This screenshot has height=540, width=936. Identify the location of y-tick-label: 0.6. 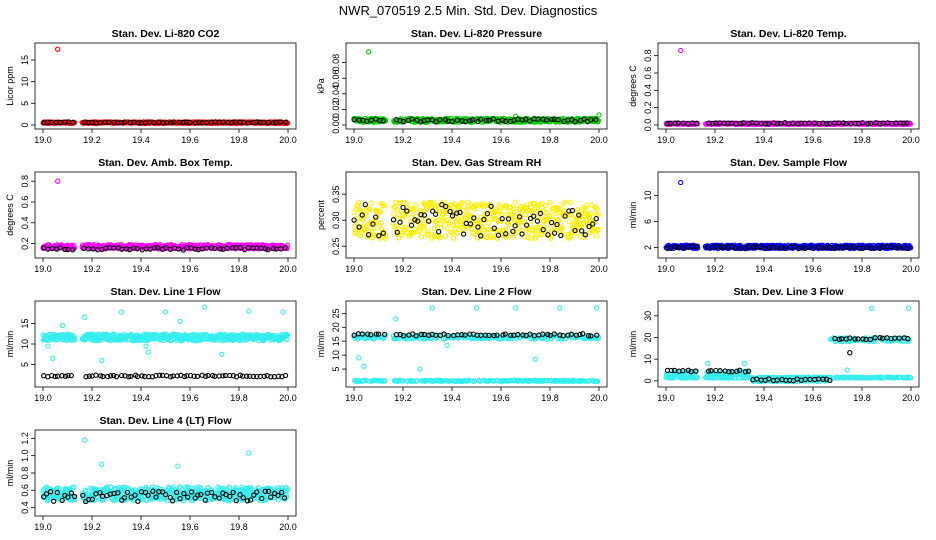
(25, 490).